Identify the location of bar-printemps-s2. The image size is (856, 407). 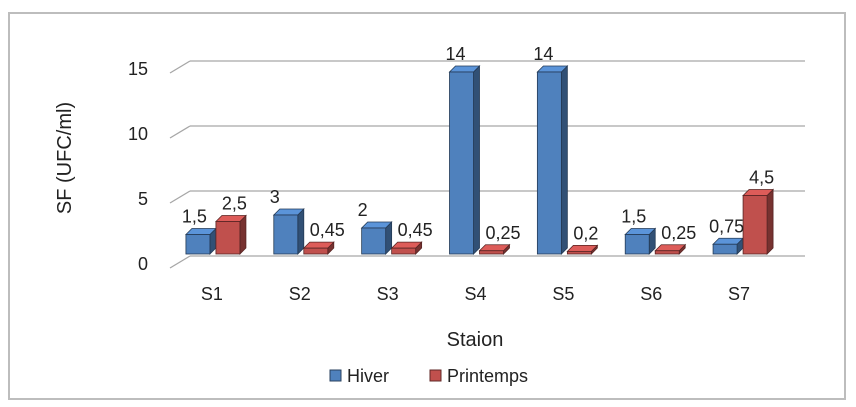
(318, 248).